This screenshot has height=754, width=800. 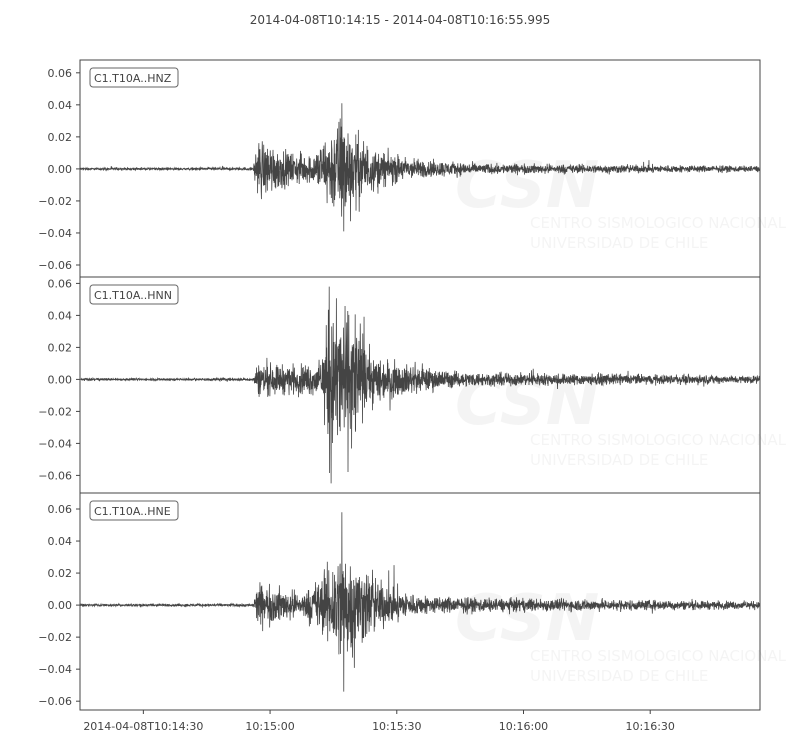 I want to click on trace-label: C1.T10A..HNZ, so click(x=134, y=77).